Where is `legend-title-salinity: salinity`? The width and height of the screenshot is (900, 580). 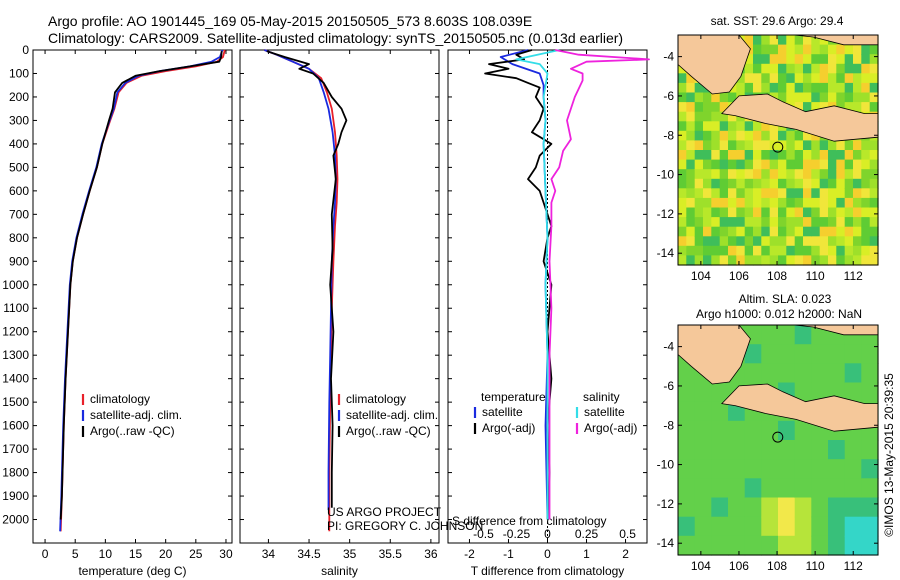 legend-title-salinity: salinity is located at coordinates (601, 397).